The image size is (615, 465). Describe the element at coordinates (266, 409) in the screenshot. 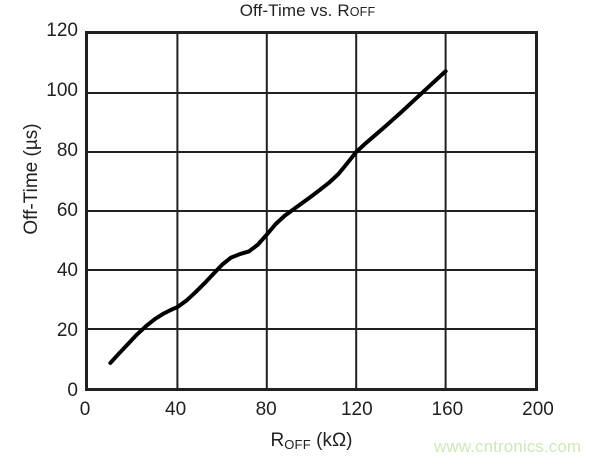

I see `x-tick-label: 80` at that location.